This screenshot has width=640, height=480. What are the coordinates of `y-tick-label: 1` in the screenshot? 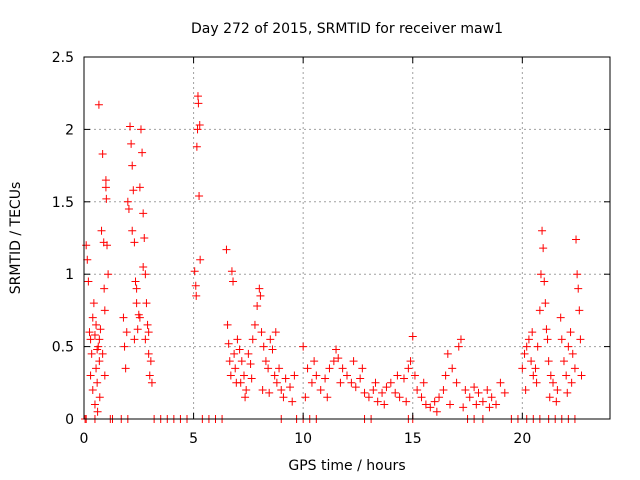 It's located at (69, 275).